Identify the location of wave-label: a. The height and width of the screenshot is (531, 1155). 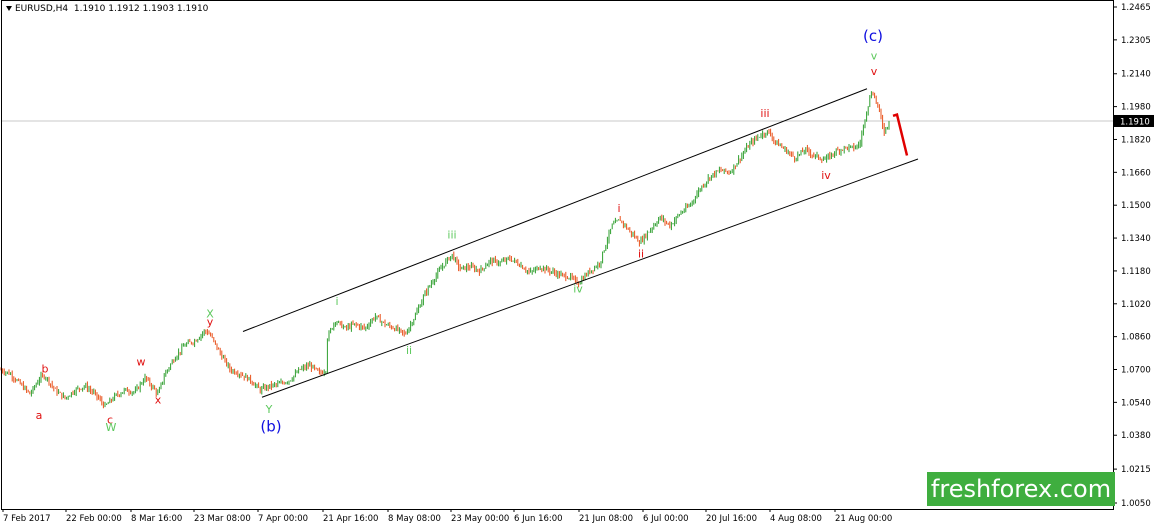
(39, 415).